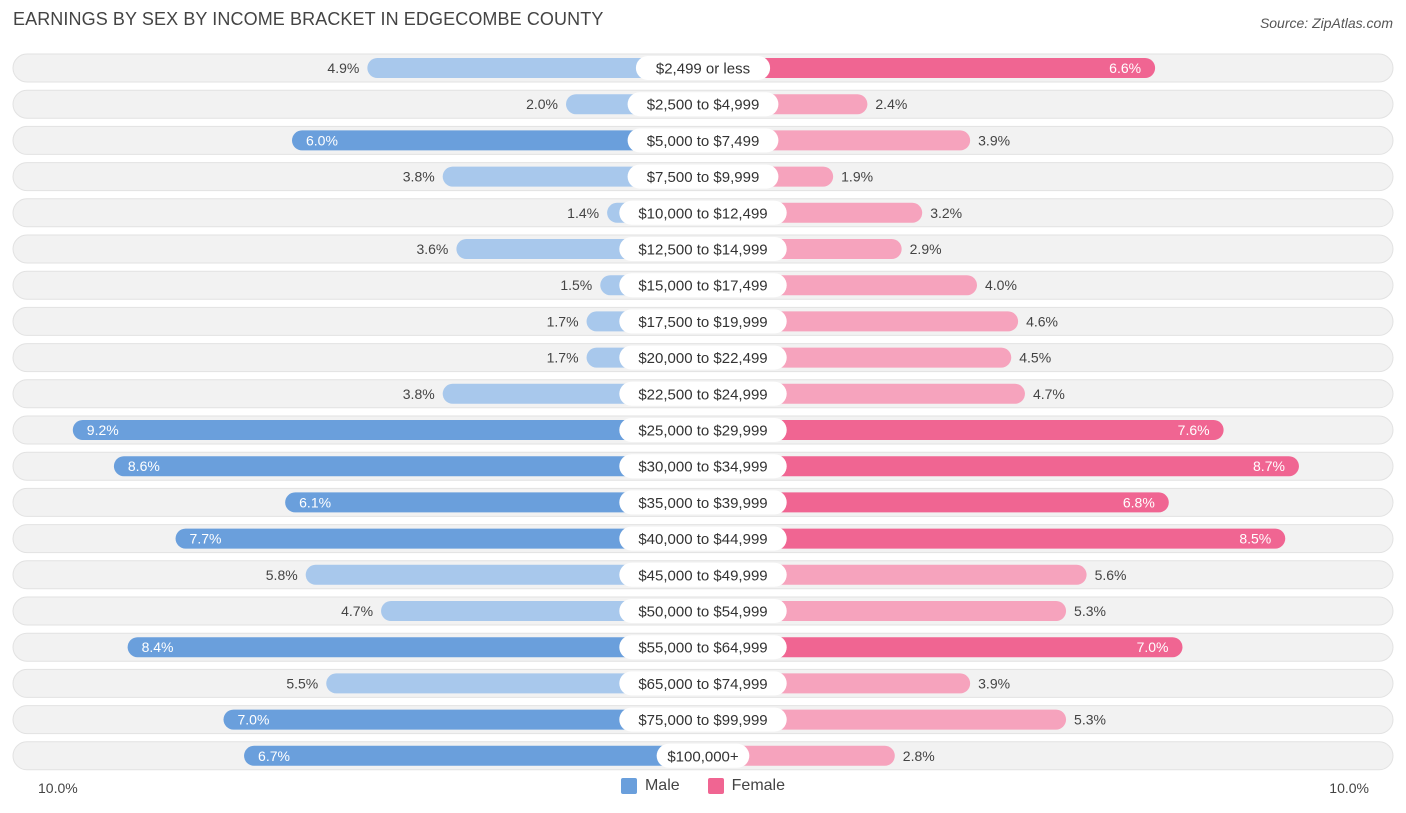 The width and height of the screenshot is (1406, 813). Describe the element at coordinates (1035, 358) in the screenshot. I see `value-label-female: 4.5%` at that location.